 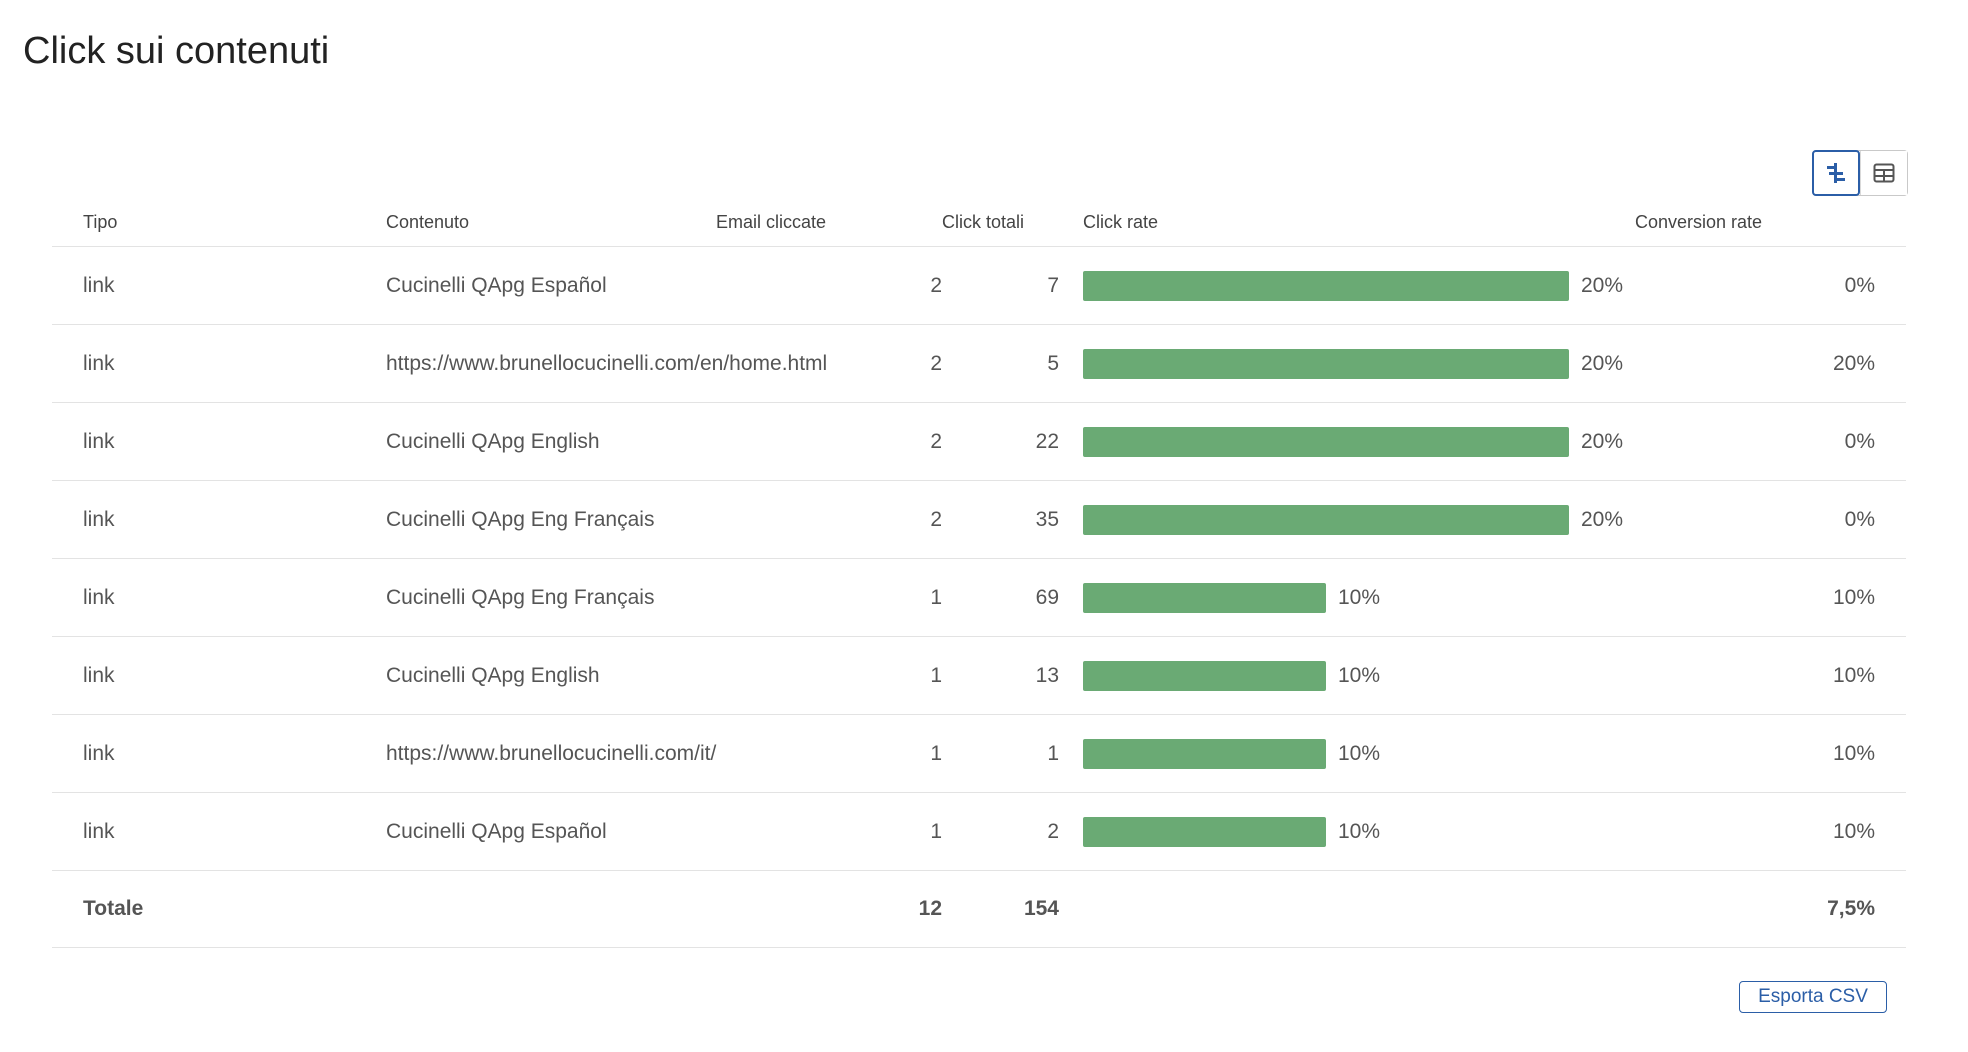 What do you see at coordinates (219, 909) in the screenshot?
I see `totals-label: Totale` at bounding box center [219, 909].